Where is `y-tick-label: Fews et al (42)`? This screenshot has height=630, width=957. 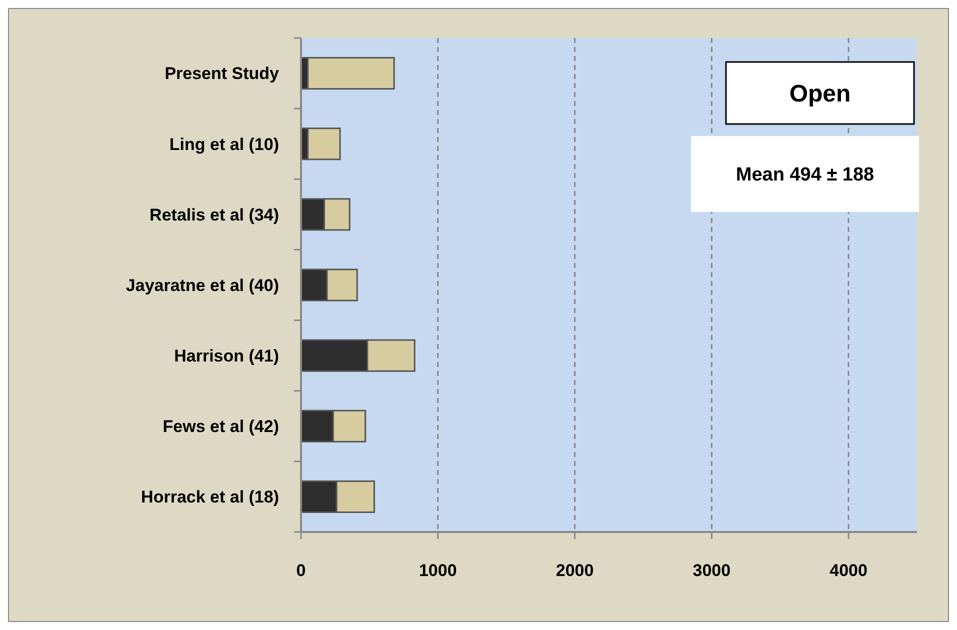
y-tick-label: Fews et al (42) is located at coordinates (220, 426).